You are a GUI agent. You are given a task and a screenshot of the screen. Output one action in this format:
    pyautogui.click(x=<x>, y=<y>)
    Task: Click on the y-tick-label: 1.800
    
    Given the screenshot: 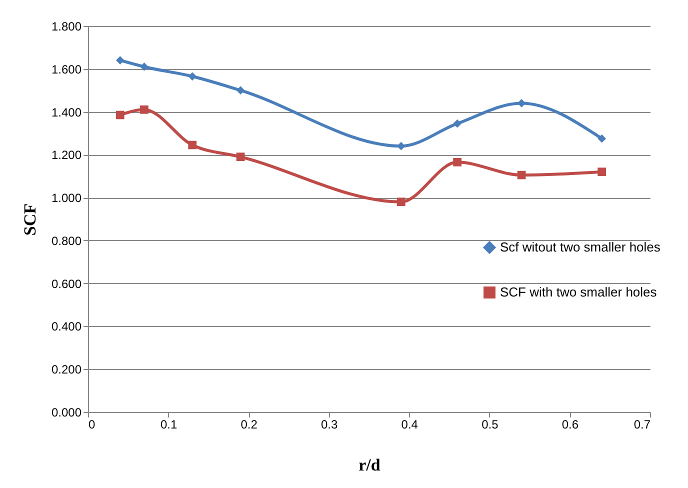 What is the action you would take?
    pyautogui.click(x=66, y=27)
    